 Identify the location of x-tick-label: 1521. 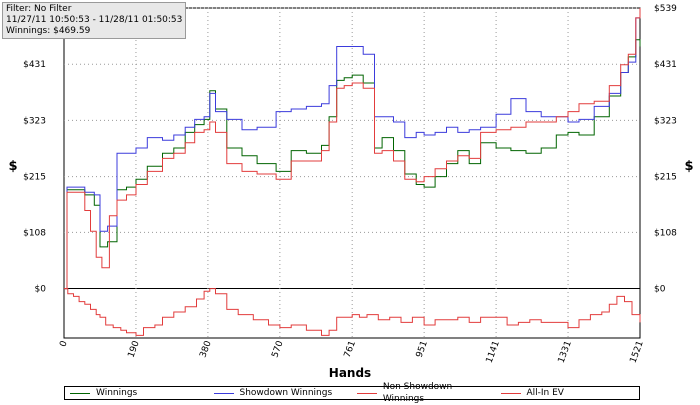
(637, 352).